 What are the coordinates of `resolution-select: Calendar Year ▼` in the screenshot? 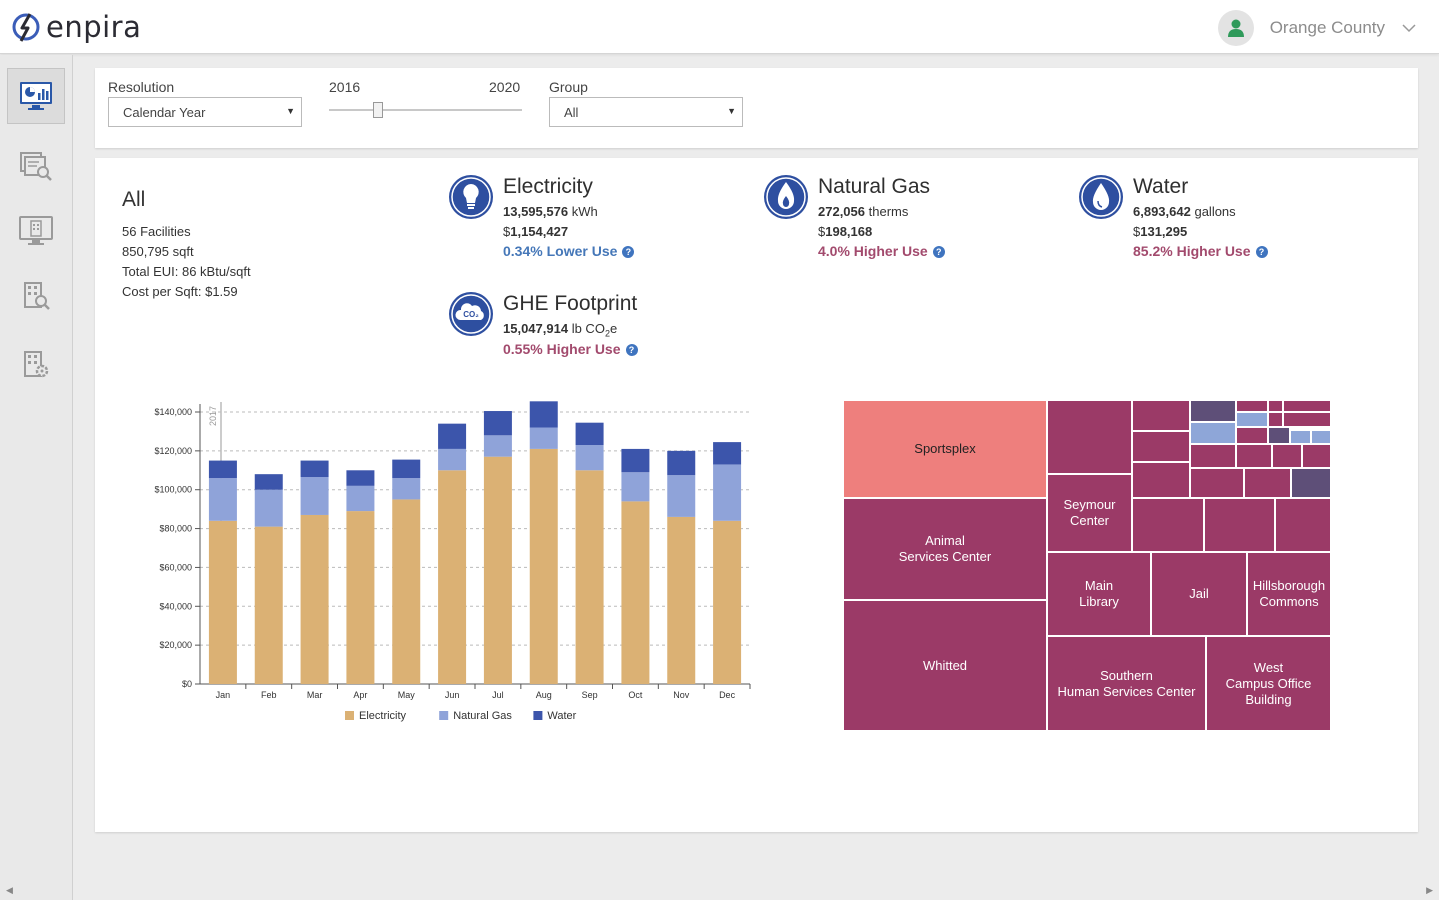 It's located at (205, 112).